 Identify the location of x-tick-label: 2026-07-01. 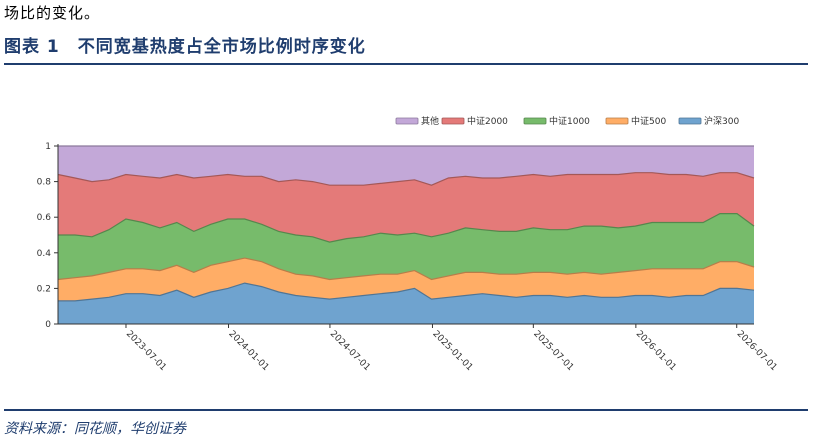
(757, 351).